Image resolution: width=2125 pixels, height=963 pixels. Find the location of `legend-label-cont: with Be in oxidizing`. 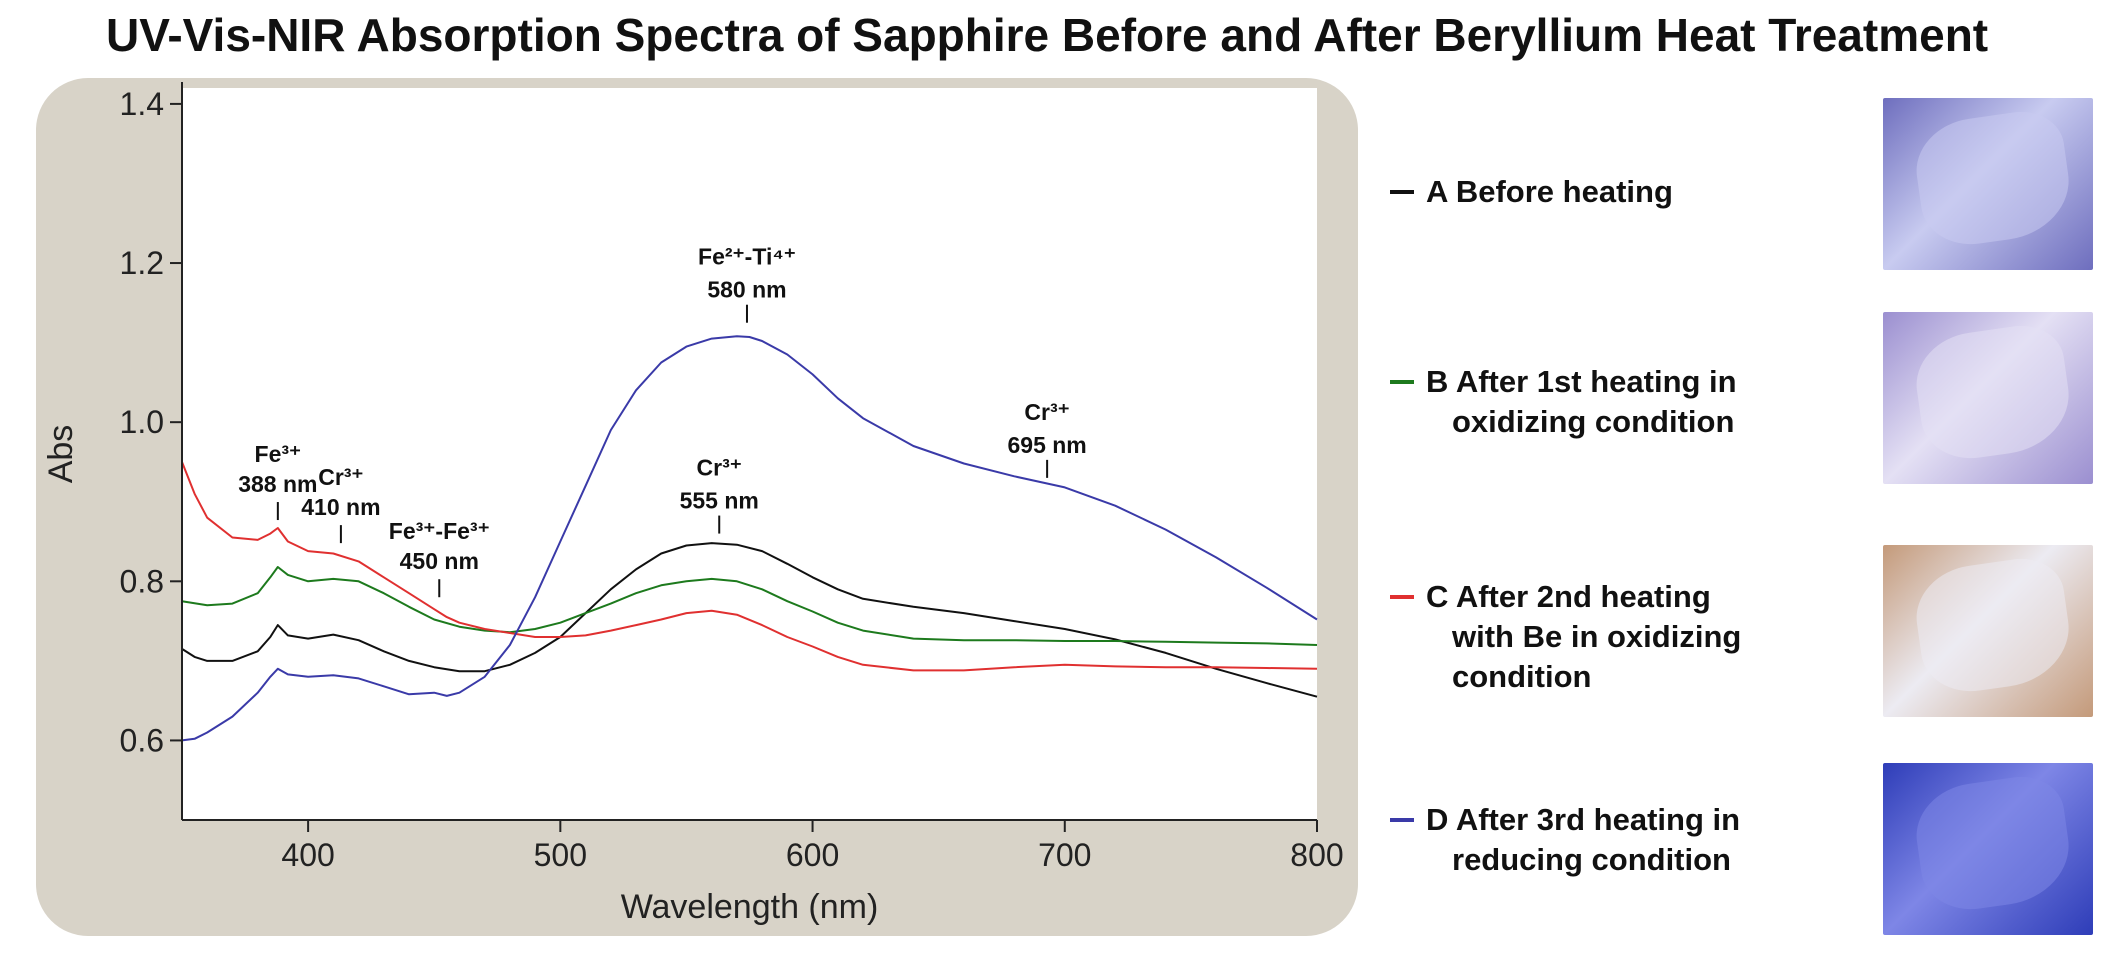

legend-label-cont: with Be in oxidizing is located at coordinates (1597, 636).